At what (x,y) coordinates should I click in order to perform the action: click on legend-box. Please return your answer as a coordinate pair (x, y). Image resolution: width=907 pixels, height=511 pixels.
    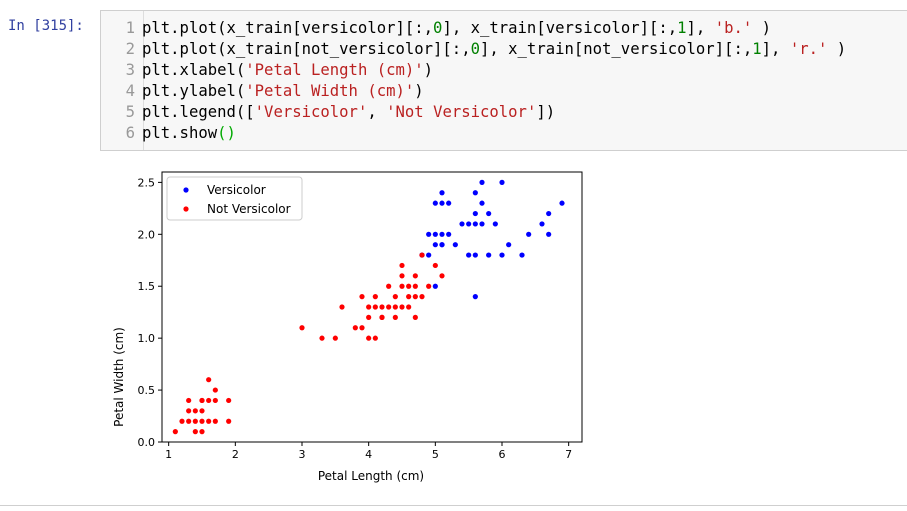
    Looking at the image, I should click on (234, 198).